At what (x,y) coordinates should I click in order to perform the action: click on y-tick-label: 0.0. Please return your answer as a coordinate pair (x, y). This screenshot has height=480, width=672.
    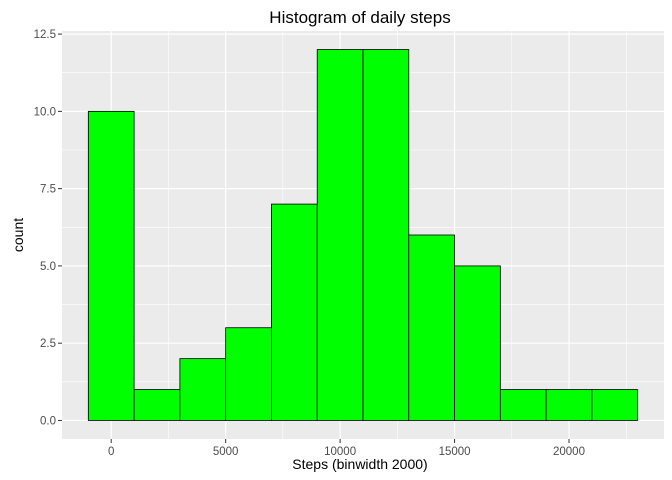
    Looking at the image, I should click on (48, 421).